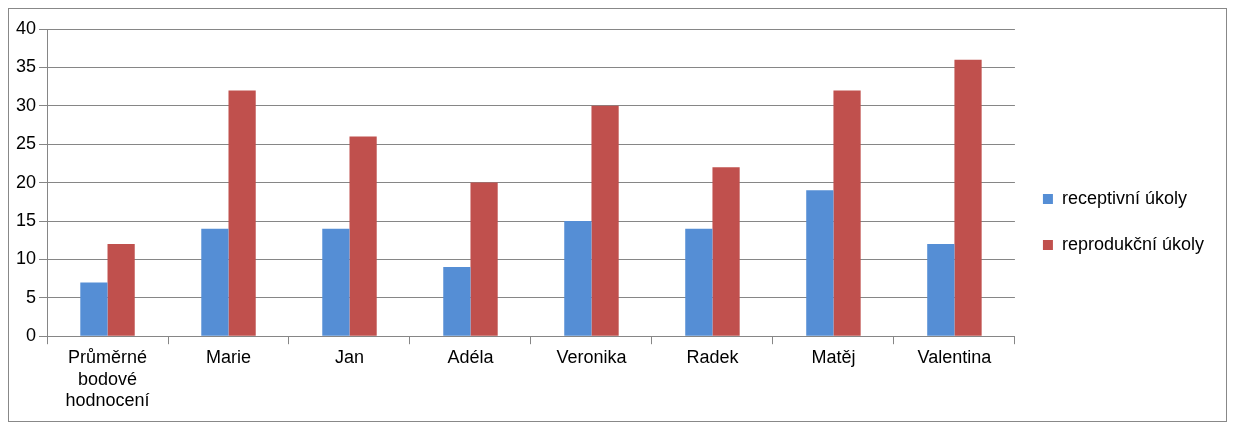 The image size is (1235, 430). What do you see at coordinates (592, 356) in the screenshot?
I see `x-tick-label: Veronika` at bounding box center [592, 356].